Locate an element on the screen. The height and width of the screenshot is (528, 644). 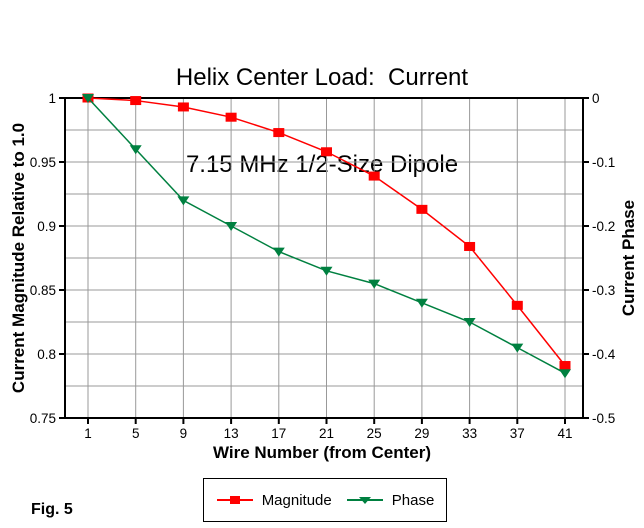
x-axis-tick-label: 37 is located at coordinates (517, 433).